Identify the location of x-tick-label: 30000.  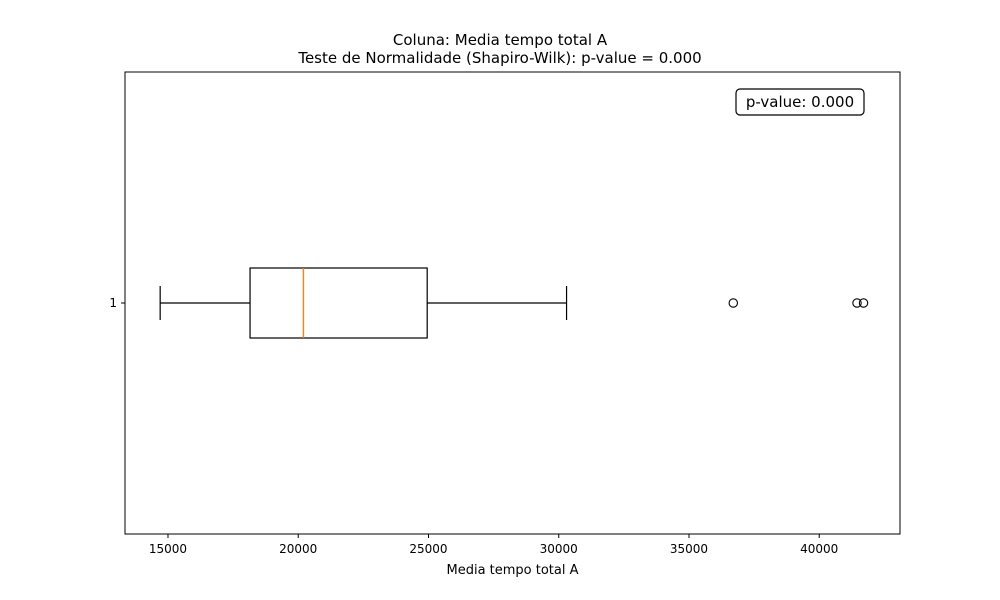
(559, 549).